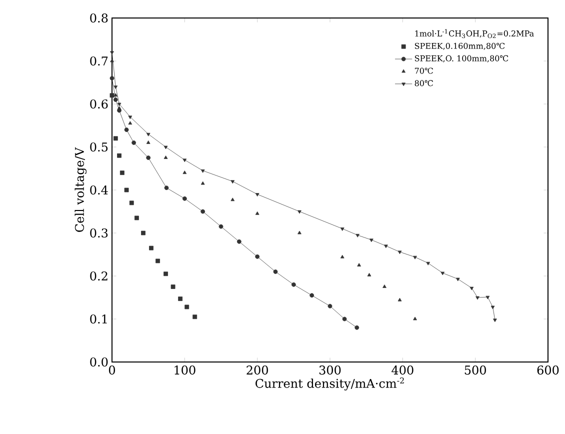  What do you see at coordinates (459, 46) in the screenshot?
I see `legend-label: SPEEK,0.160mm,80℃` at bounding box center [459, 46].